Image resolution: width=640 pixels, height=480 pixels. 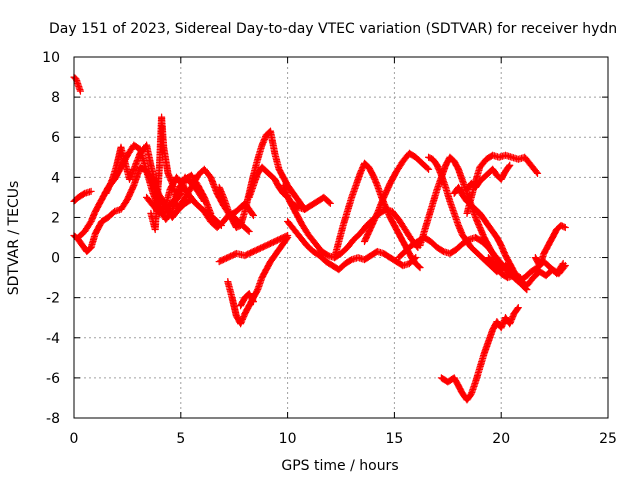 I want to click on y-tick-label: -6, so click(x=53, y=379).